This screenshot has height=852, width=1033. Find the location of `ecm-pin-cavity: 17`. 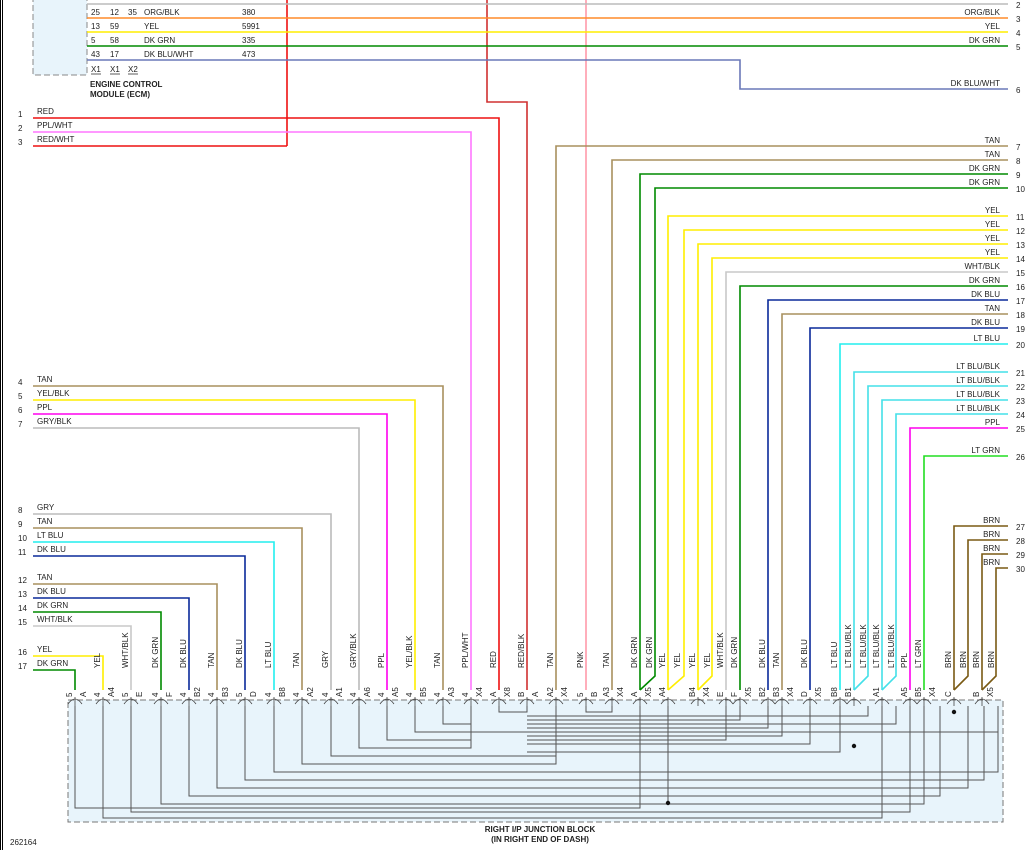

ecm-pin-cavity: 17 is located at coordinates (114, 54).